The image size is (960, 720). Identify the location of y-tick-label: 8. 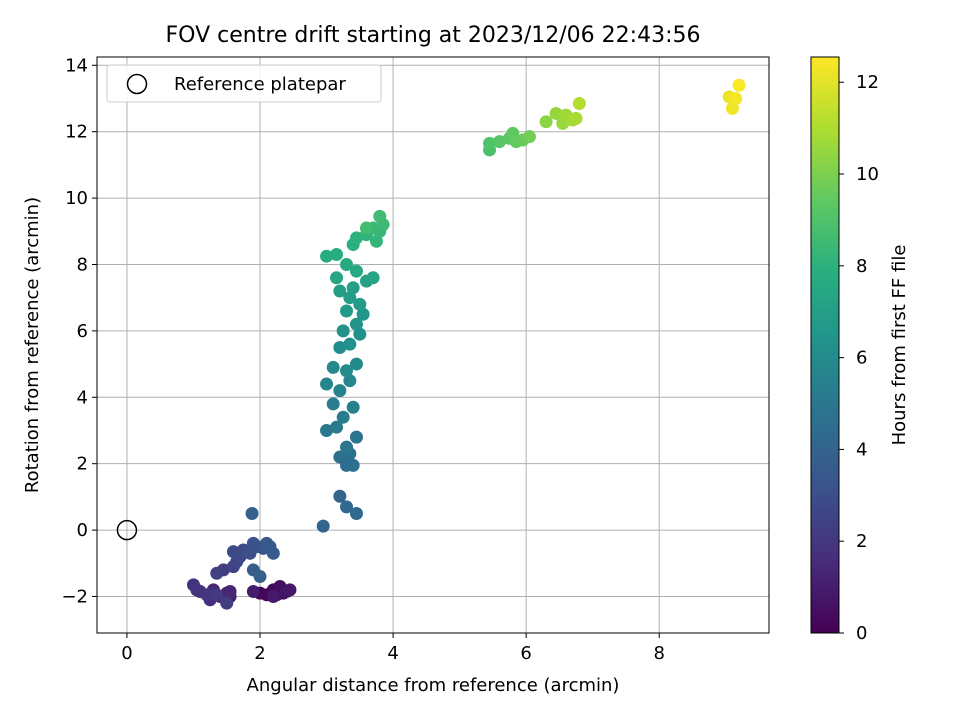
(82, 264).